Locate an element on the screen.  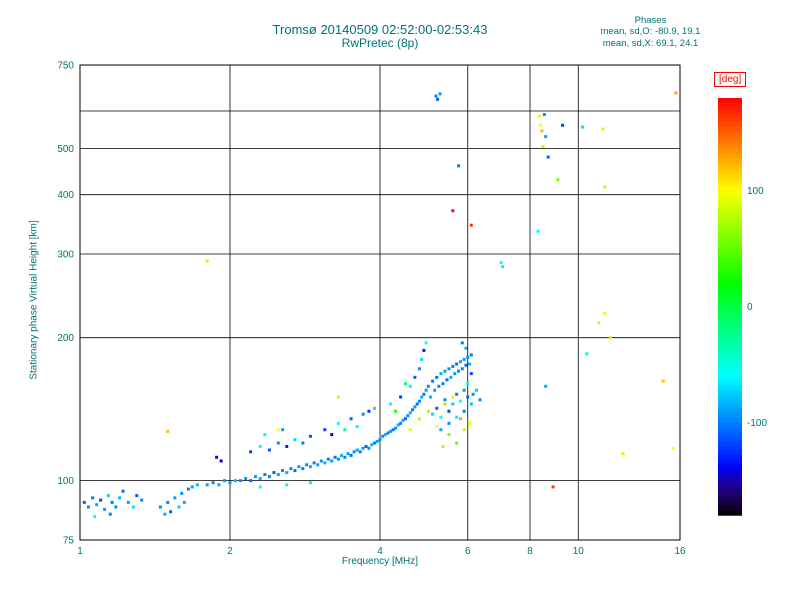
x-axis-title: Frequency [MHz] is located at coordinates (380, 561).